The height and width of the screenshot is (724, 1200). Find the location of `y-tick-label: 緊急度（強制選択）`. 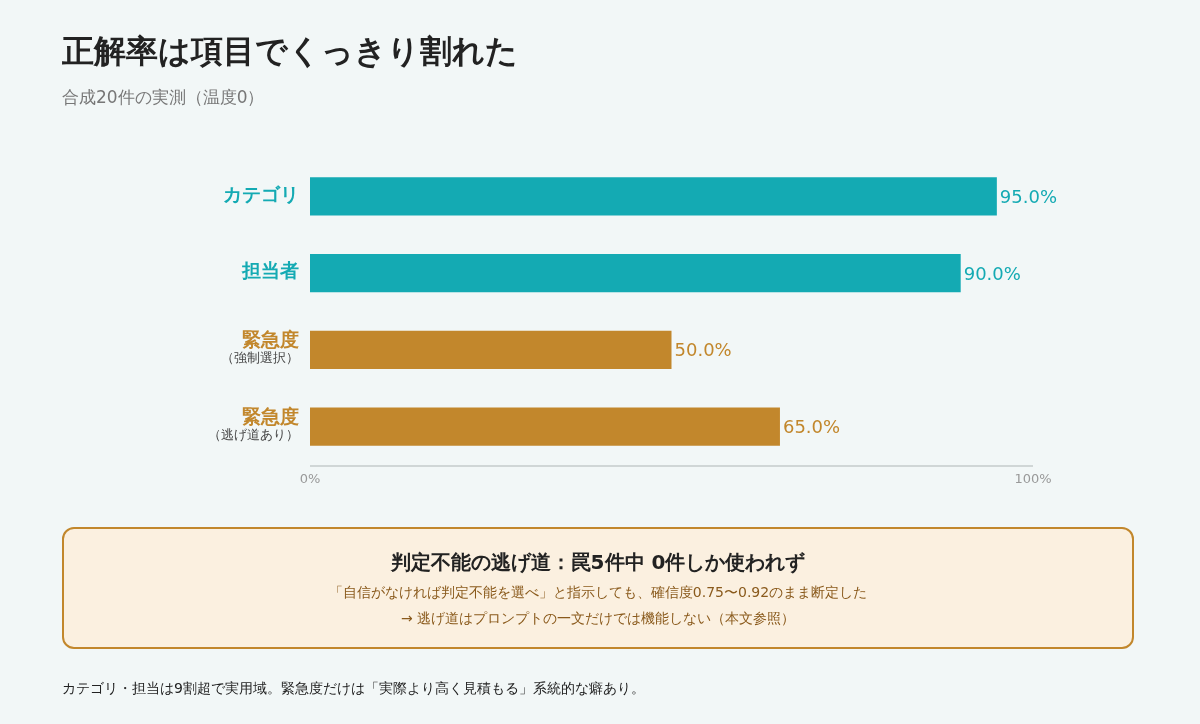

y-tick-label: 緊急度（強制選択） is located at coordinates (260, 346).